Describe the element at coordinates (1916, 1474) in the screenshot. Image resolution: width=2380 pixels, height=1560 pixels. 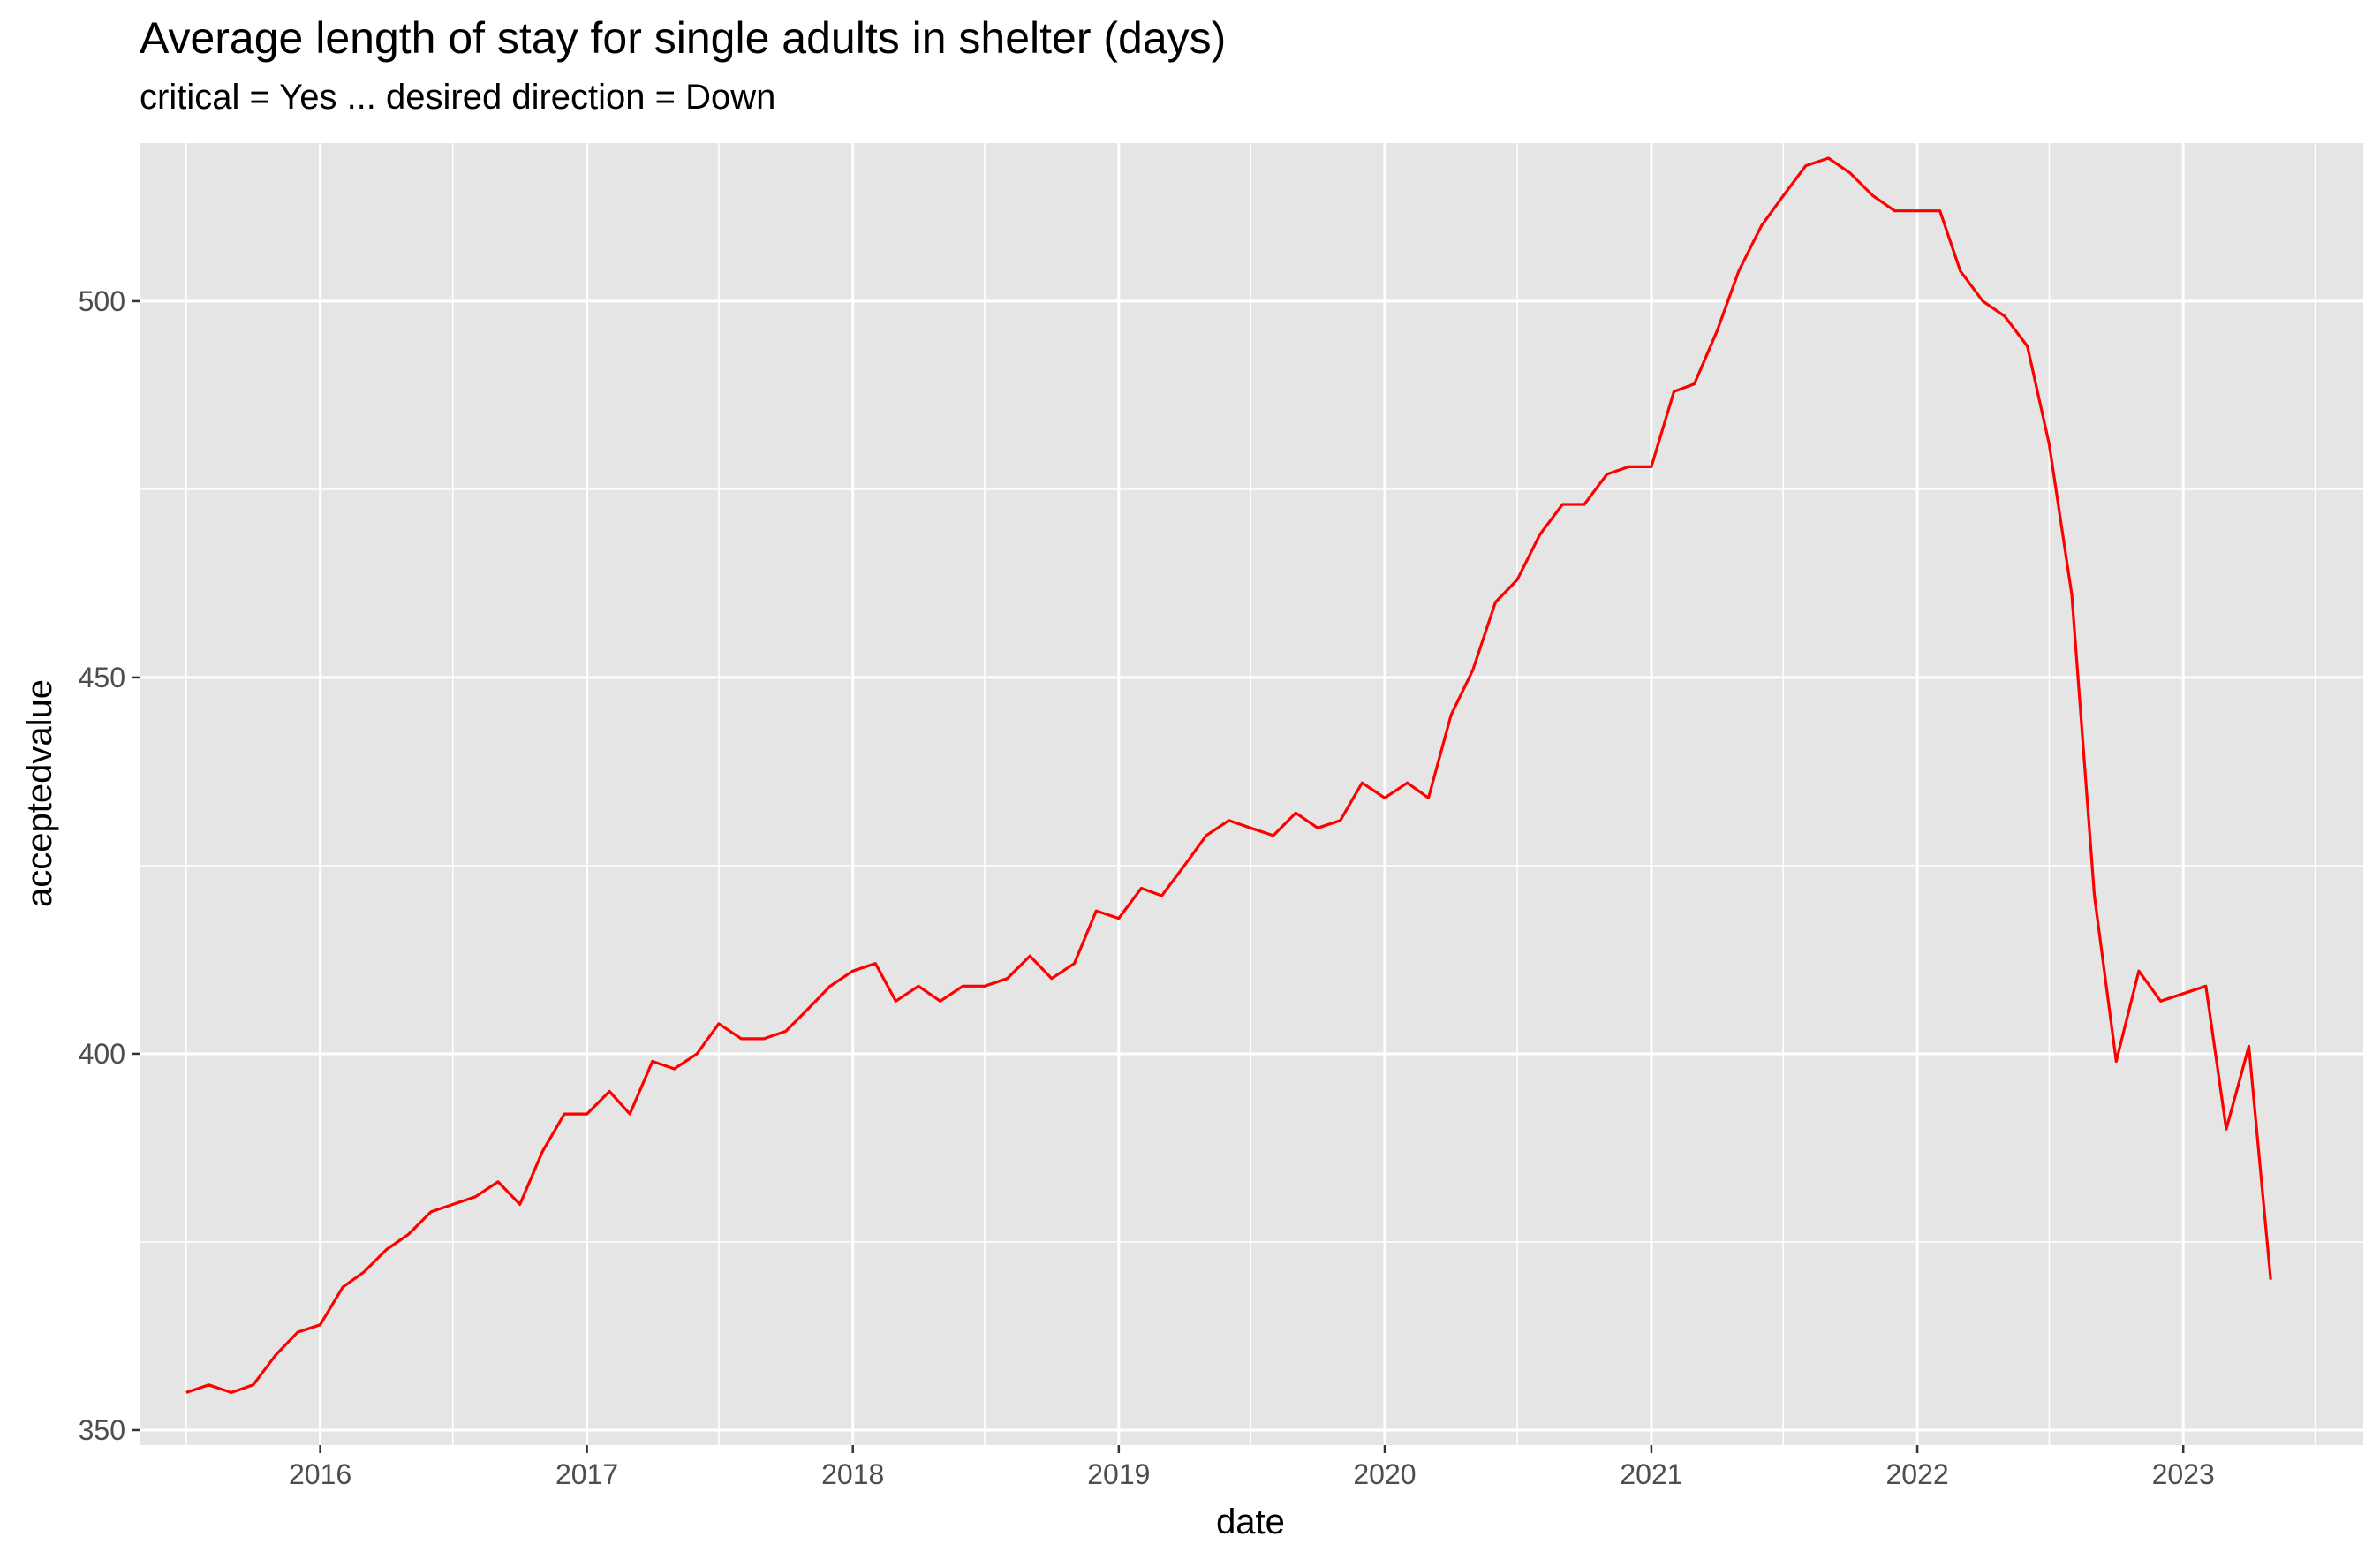
I see `x-tick-label: 2022` at that location.